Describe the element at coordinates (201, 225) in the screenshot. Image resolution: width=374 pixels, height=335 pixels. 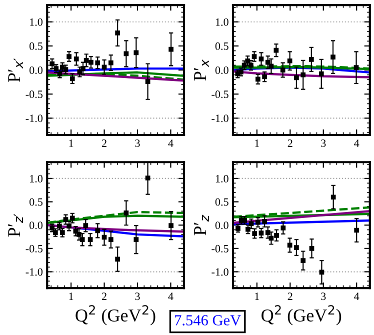
I see `y-axis-title: P′$_{z}$` at that location.